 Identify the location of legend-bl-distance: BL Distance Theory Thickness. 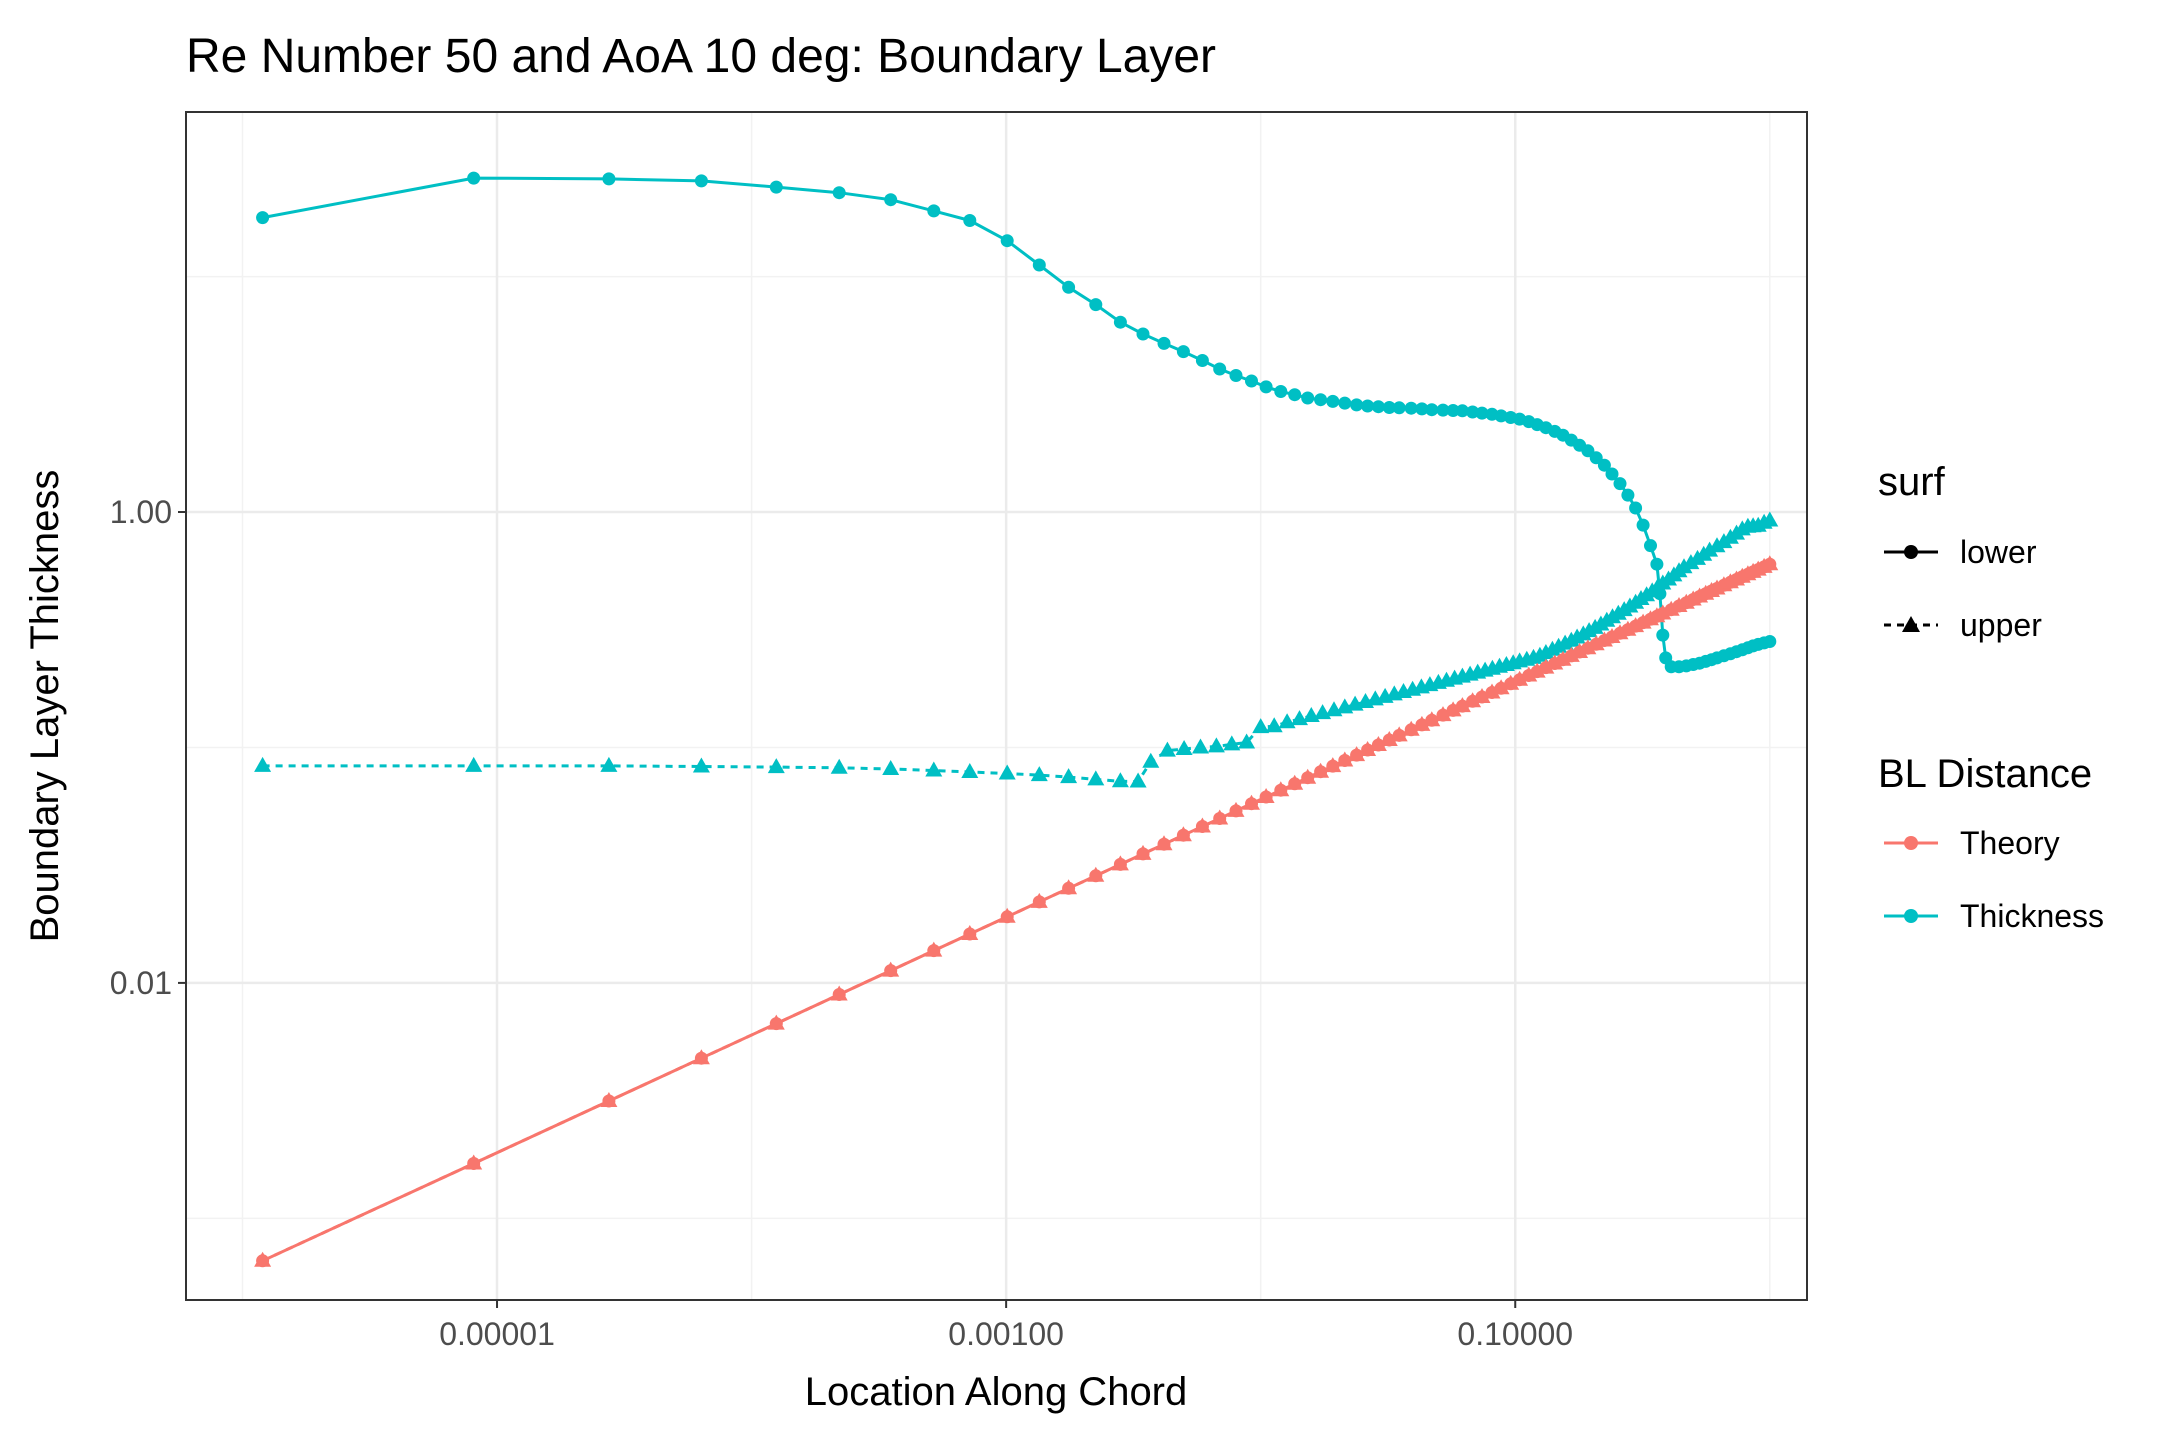
(1991, 843).